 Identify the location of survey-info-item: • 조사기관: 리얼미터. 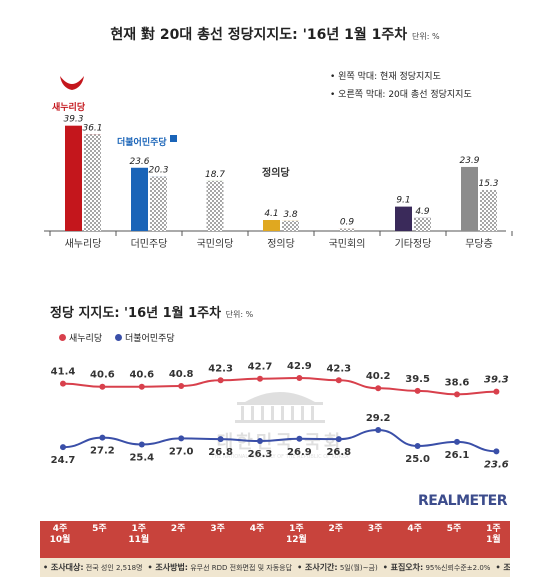
(502, 567).